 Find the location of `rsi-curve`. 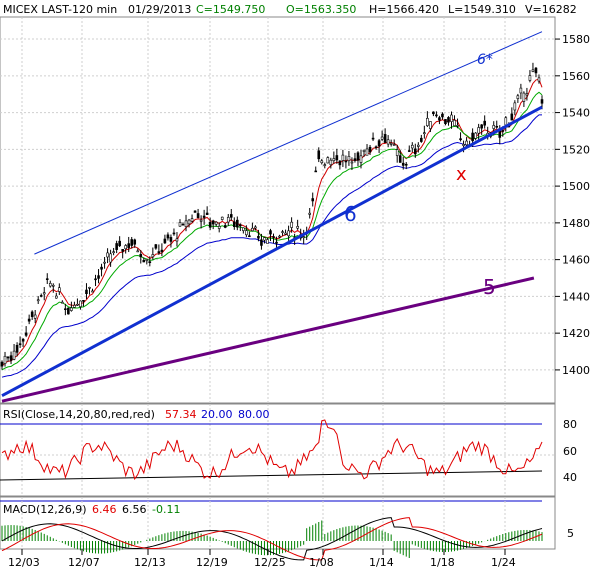

rsi-curve is located at coordinates (272, 450).